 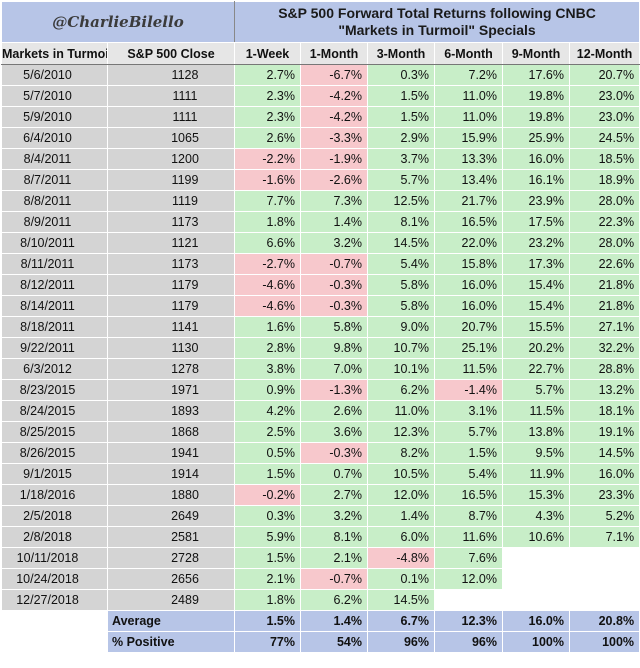 I want to click on author-handle: @CharlieBilello, so click(x=118, y=22).